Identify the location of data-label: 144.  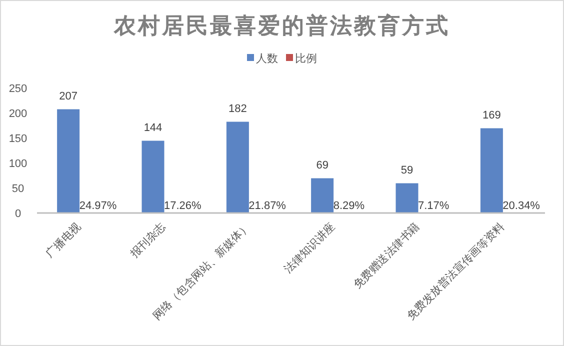
(153, 128).